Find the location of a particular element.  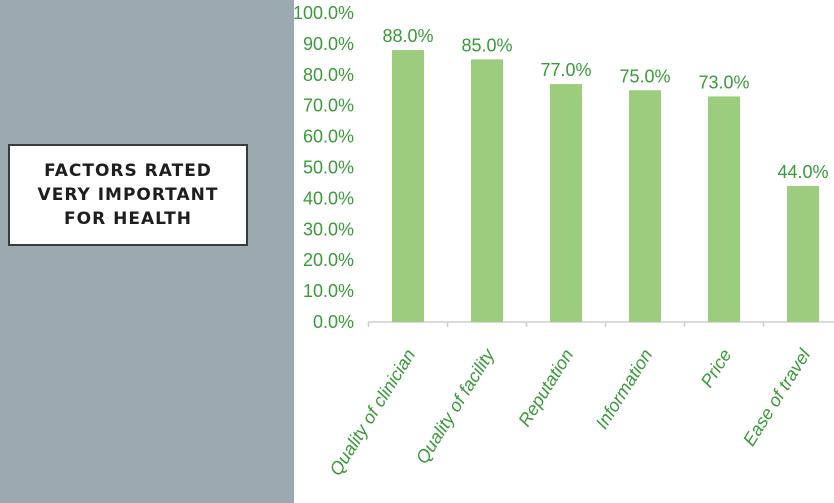

y-tick-label: 0.0% is located at coordinates (333, 322).